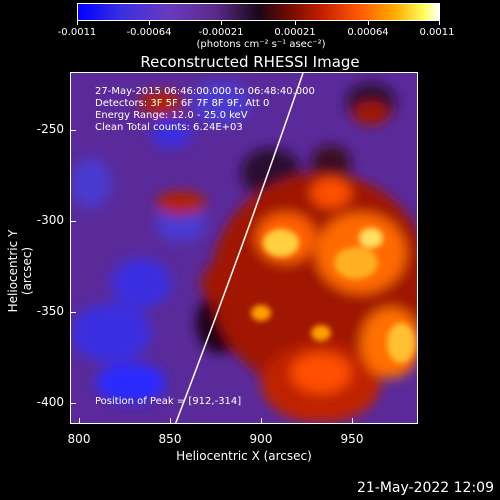 This screenshot has width=500, height=500. Describe the element at coordinates (244, 456) in the screenshot. I see `x-axis-label: Heliocentric X (arcsec)` at that location.